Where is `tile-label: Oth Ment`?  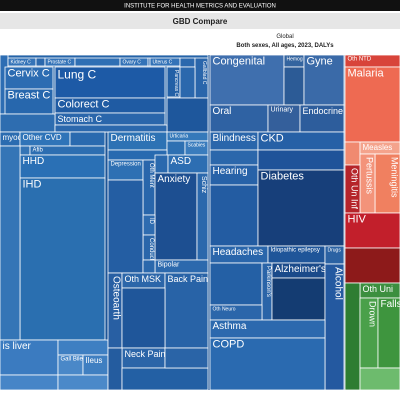
tile-label: Oth Ment is located at coordinates (151, 175).